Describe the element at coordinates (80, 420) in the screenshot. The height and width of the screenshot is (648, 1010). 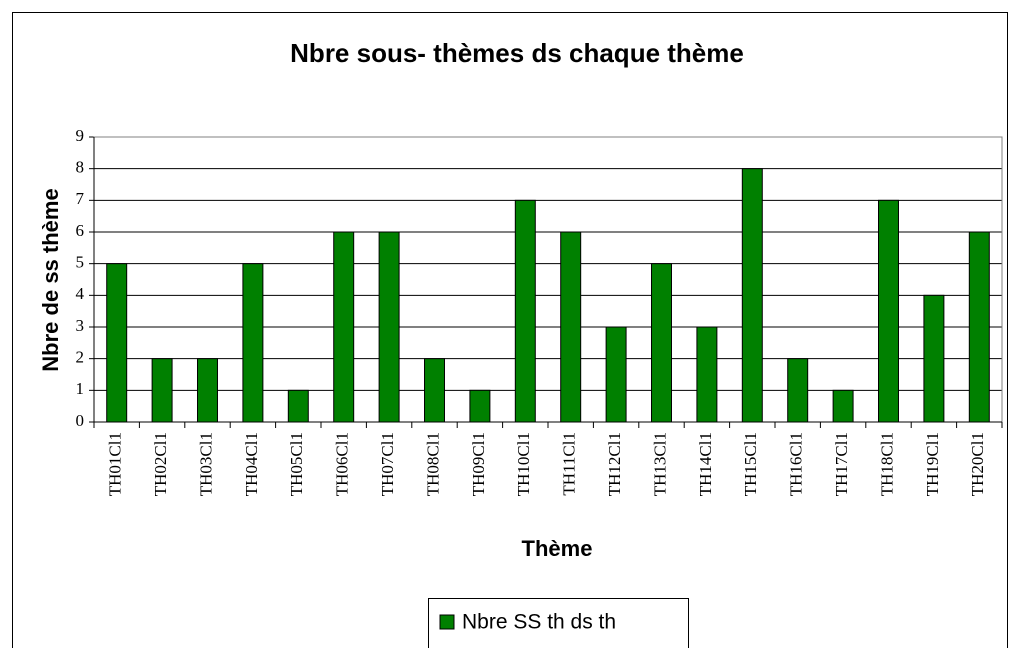
I see `y-tick-label: 0` at that location.